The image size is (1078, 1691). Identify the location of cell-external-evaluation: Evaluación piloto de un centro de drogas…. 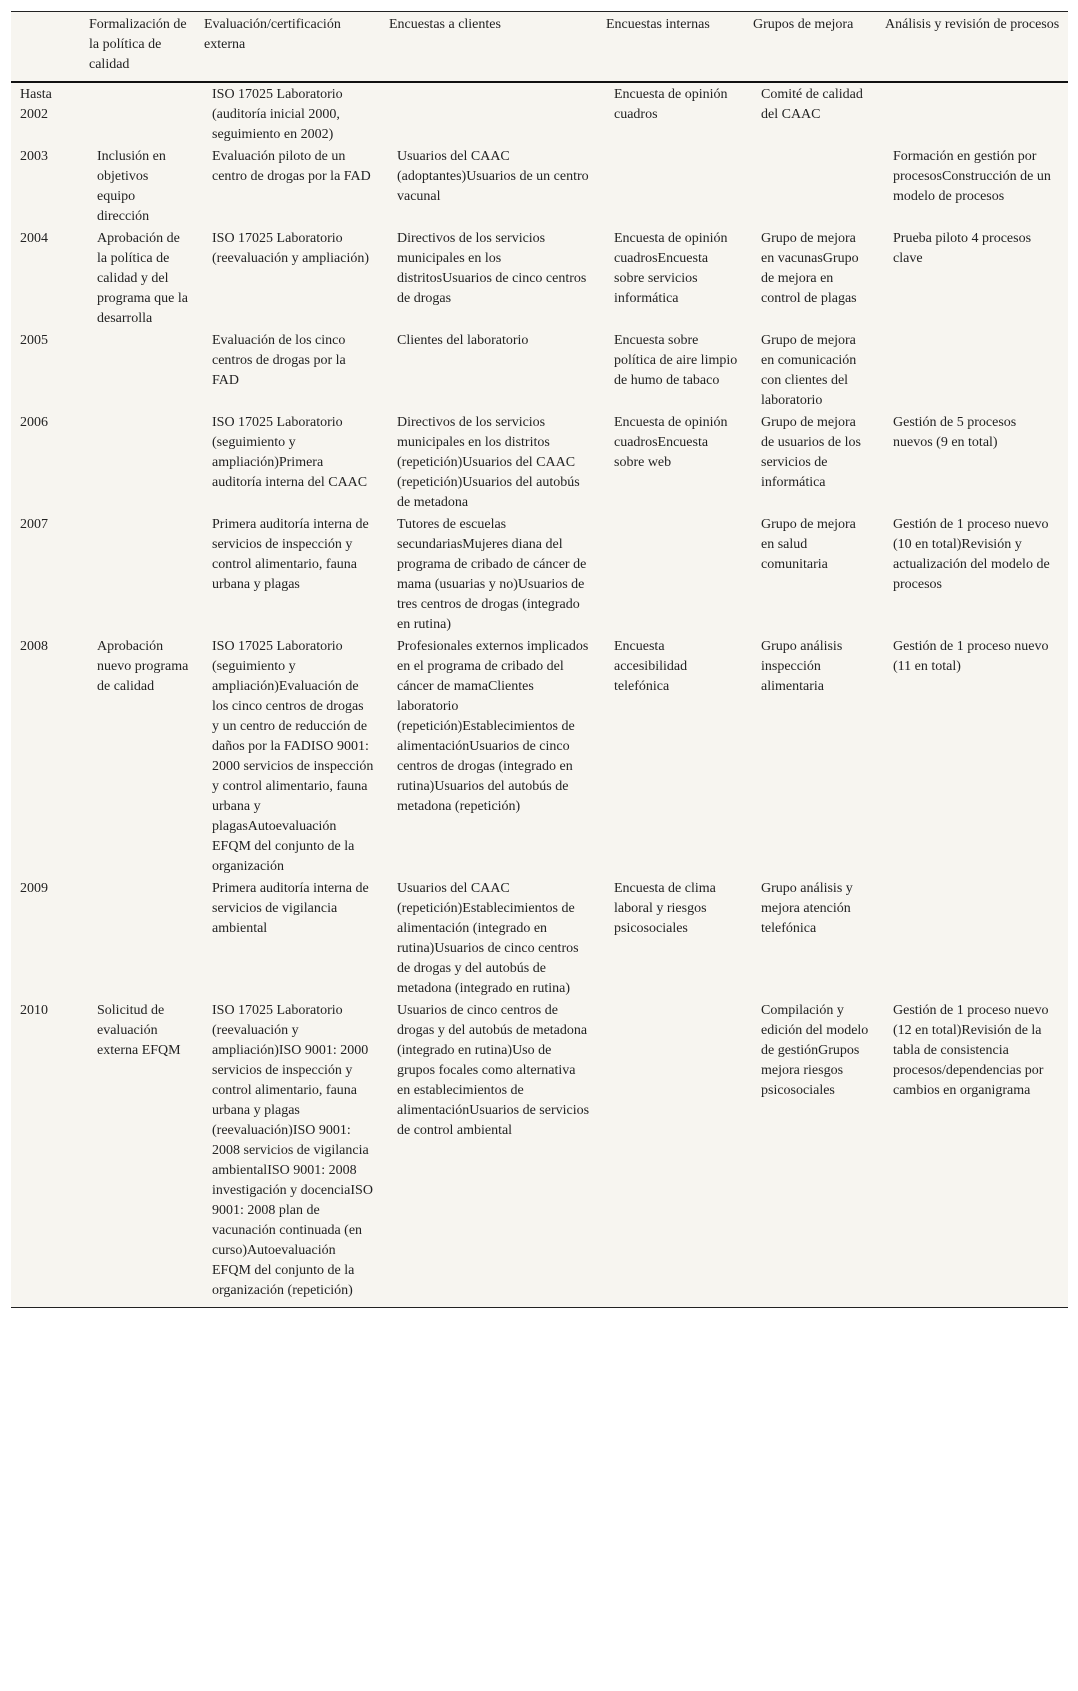
(291, 166).